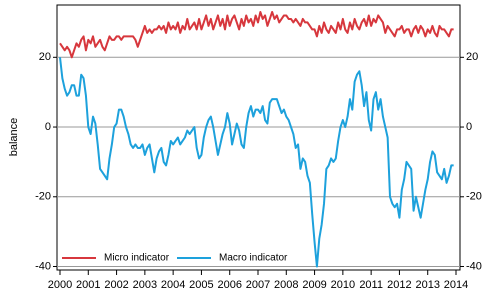 The width and height of the screenshot is (491, 302). I want to click on x-tick-label: 2010, so click(343, 285).